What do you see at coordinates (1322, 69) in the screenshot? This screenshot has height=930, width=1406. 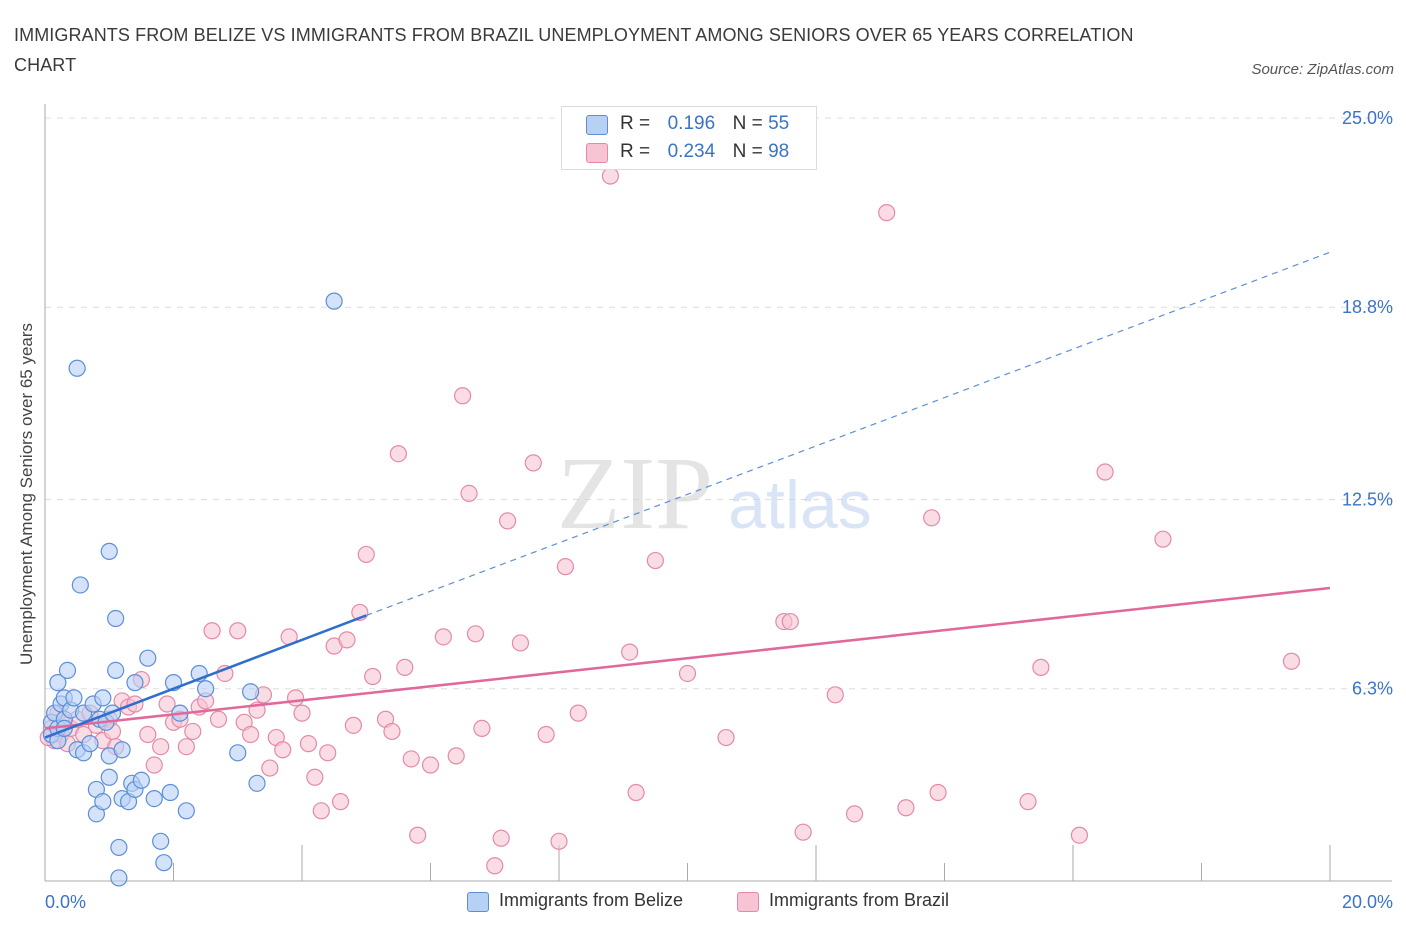 I see `source-label: Source: ZipAtlas.com` at bounding box center [1322, 69].